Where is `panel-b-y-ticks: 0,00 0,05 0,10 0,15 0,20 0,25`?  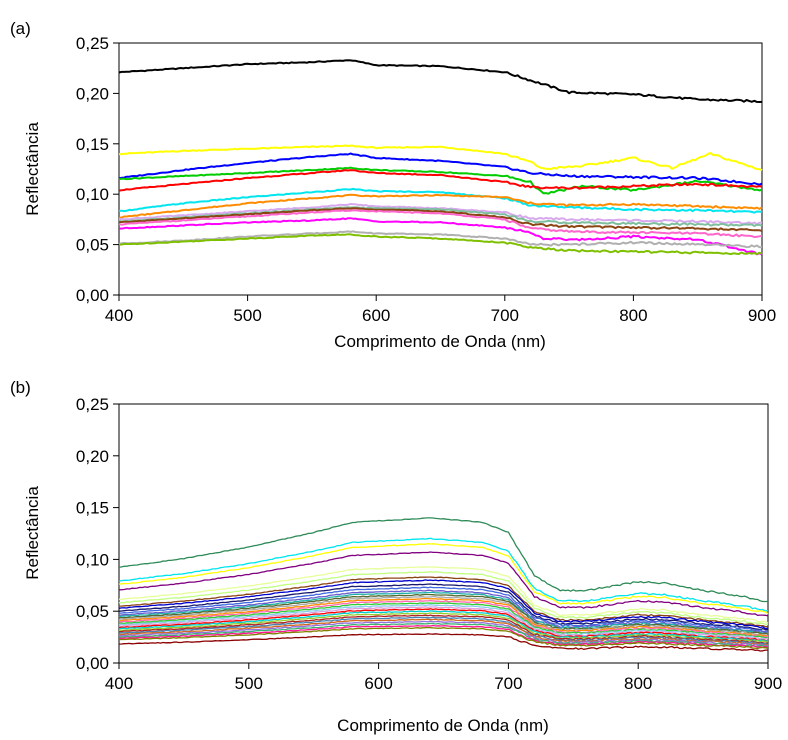 panel-b-y-ticks: 0,00 0,05 0,10 0,15 0,20 0,25 is located at coordinates (97, 534).